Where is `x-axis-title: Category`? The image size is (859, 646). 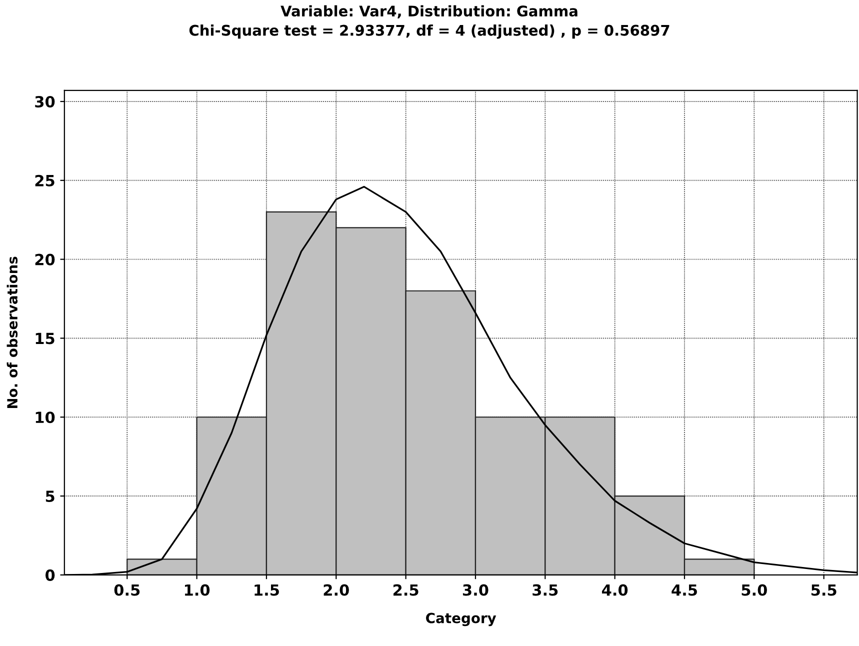
x-axis-title: Category is located at coordinates (461, 619).